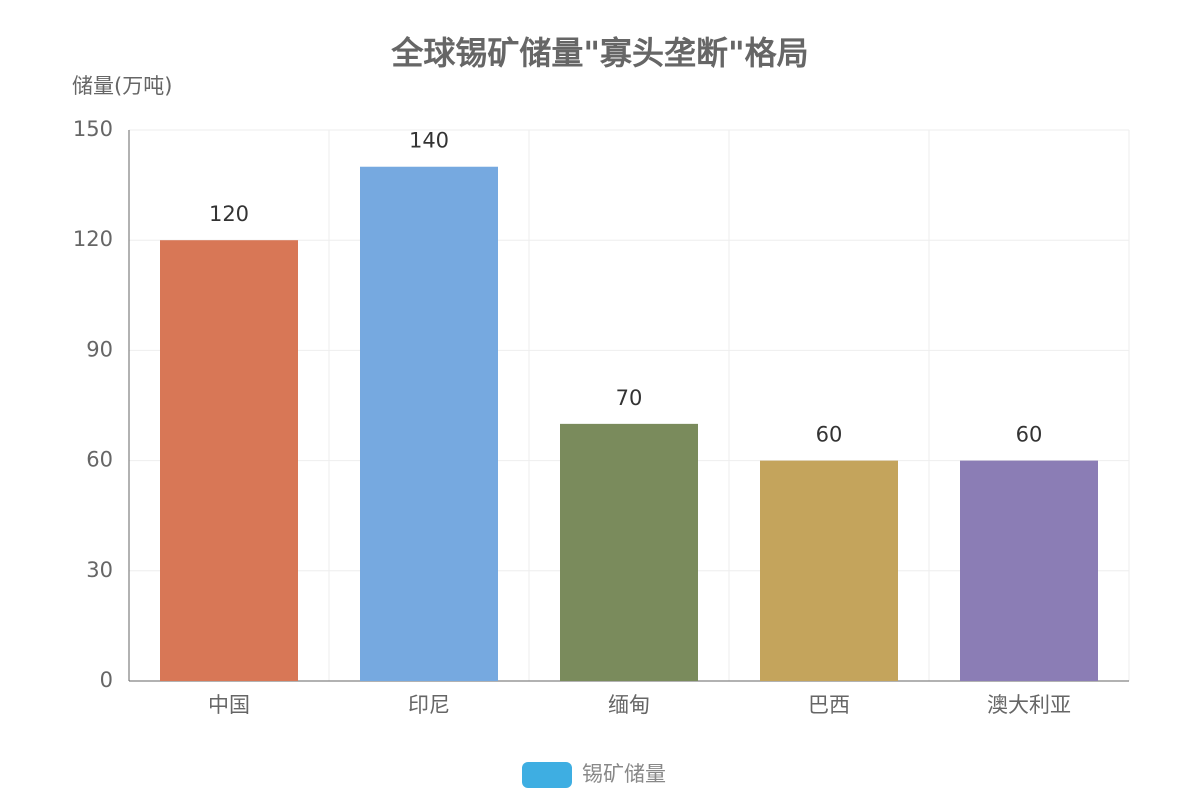 This screenshot has width=1200, height=804. I want to click on y-tick-label: 30, so click(99, 570).